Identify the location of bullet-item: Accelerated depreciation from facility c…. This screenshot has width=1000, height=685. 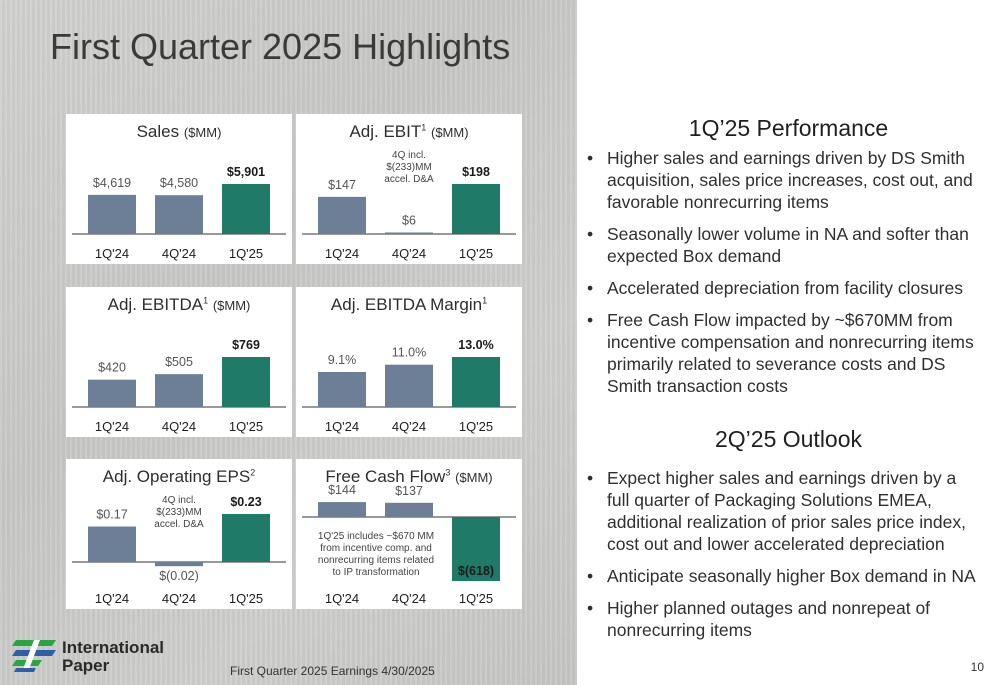
(782, 288).